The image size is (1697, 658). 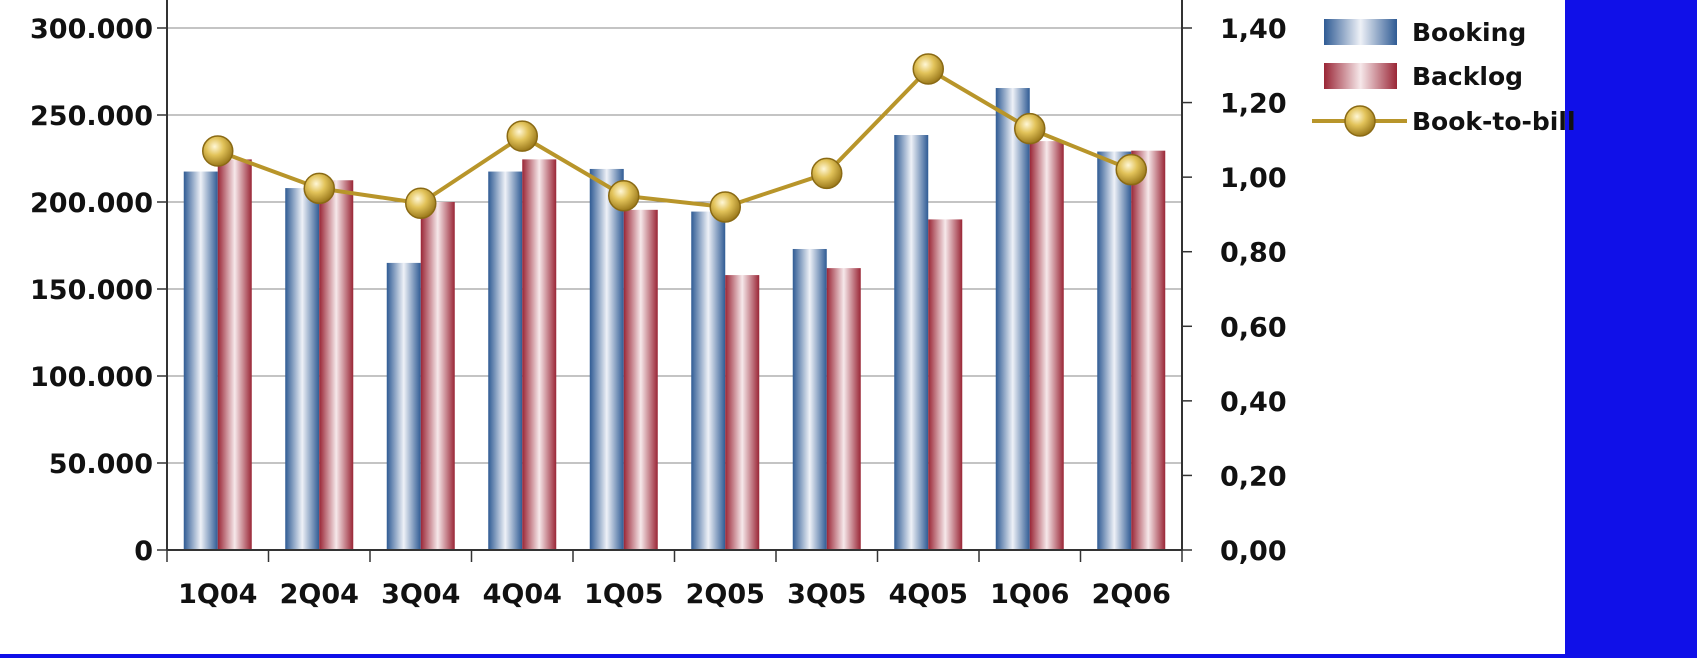 I want to click on legend-swatch-backlog, so click(x=1360, y=76).